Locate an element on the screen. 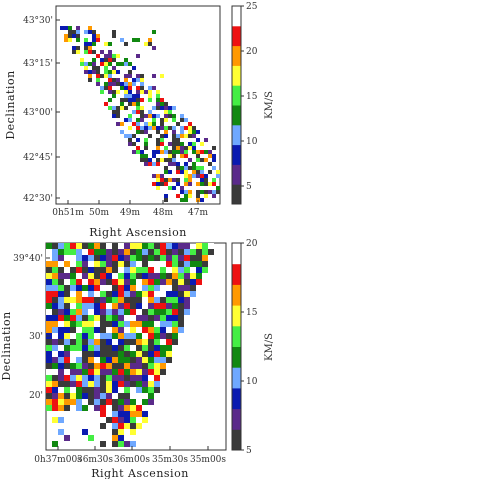 The image size is (500, 479). colorbar-segment is located at coordinates (236, 75).